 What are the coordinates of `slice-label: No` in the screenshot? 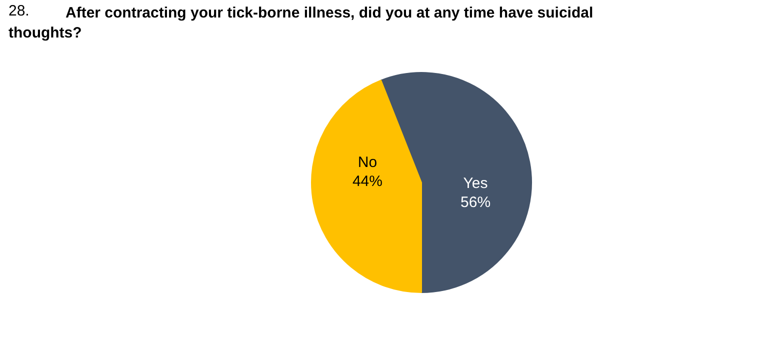 It's located at (368, 163).